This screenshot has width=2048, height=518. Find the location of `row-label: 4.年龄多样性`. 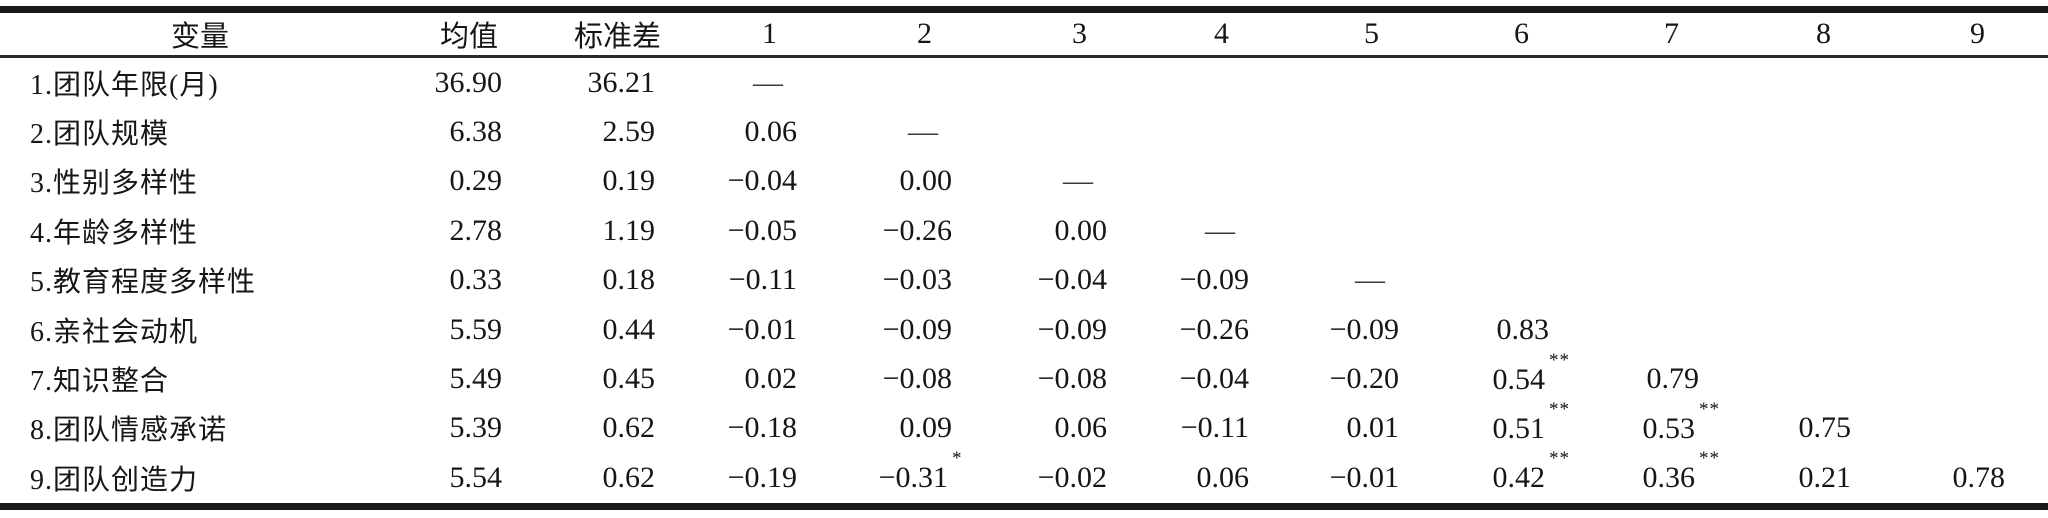

row-label: 4.年龄多样性 is located at coordinates (114, 233).